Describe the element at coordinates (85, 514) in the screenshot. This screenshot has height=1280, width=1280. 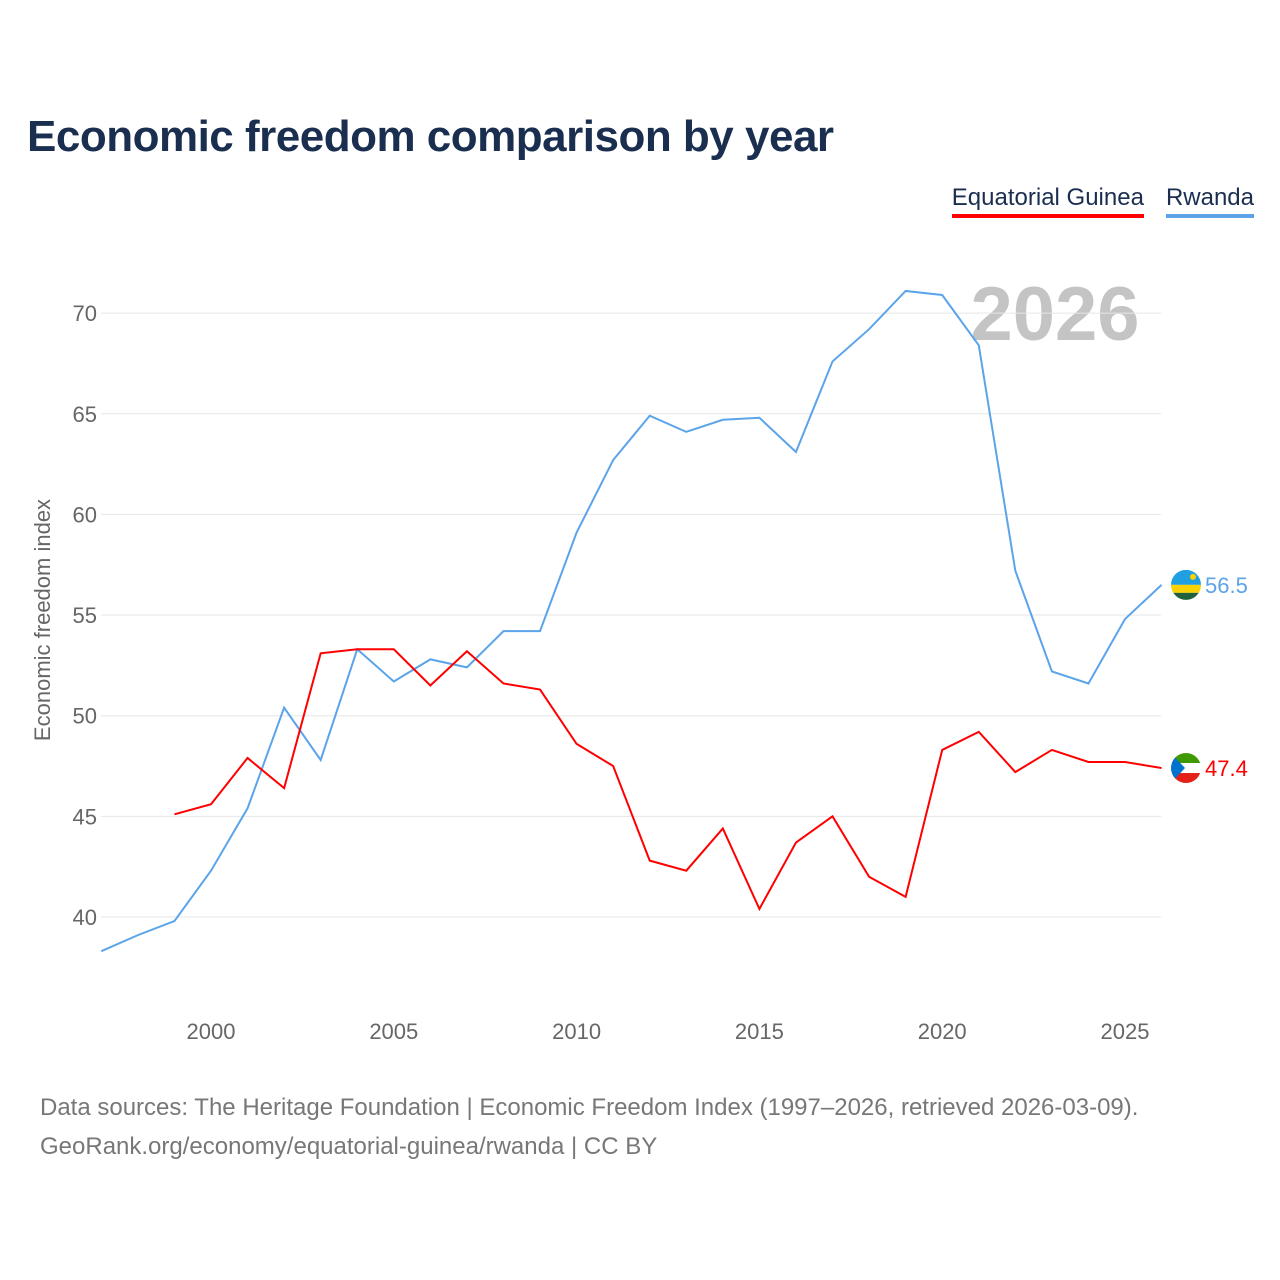
I see `y-tick-label: 60` at that location.